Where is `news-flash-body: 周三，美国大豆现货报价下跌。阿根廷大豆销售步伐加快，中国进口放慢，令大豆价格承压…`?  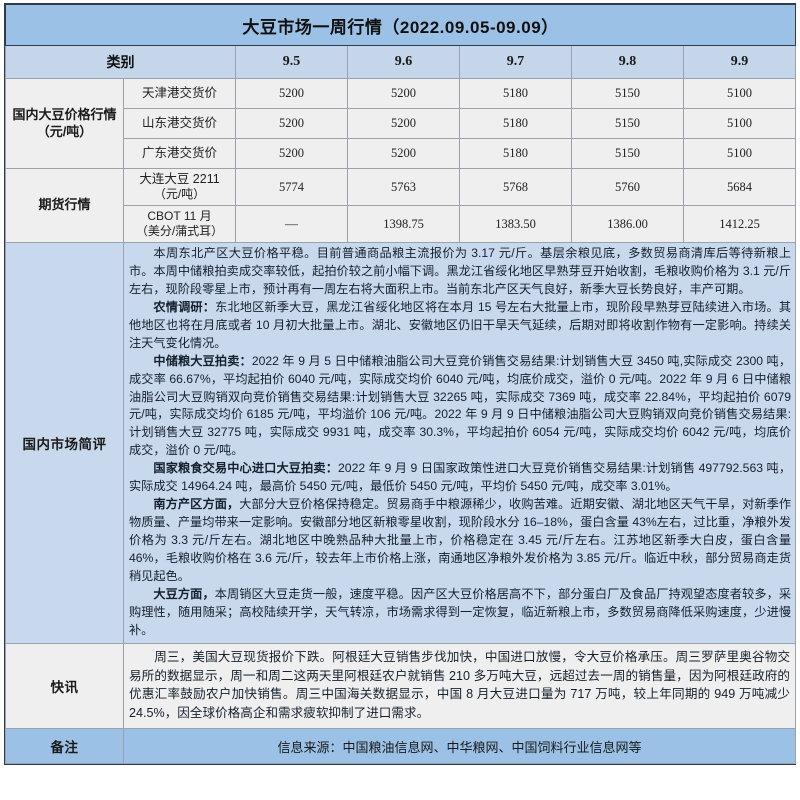 news-flash-body: 周三，美国大豆现货报价下跌。阿根廷大豆销售步伐加快，中国进口放慢，令大豆价格承压… is located at coordinates (459, 686).